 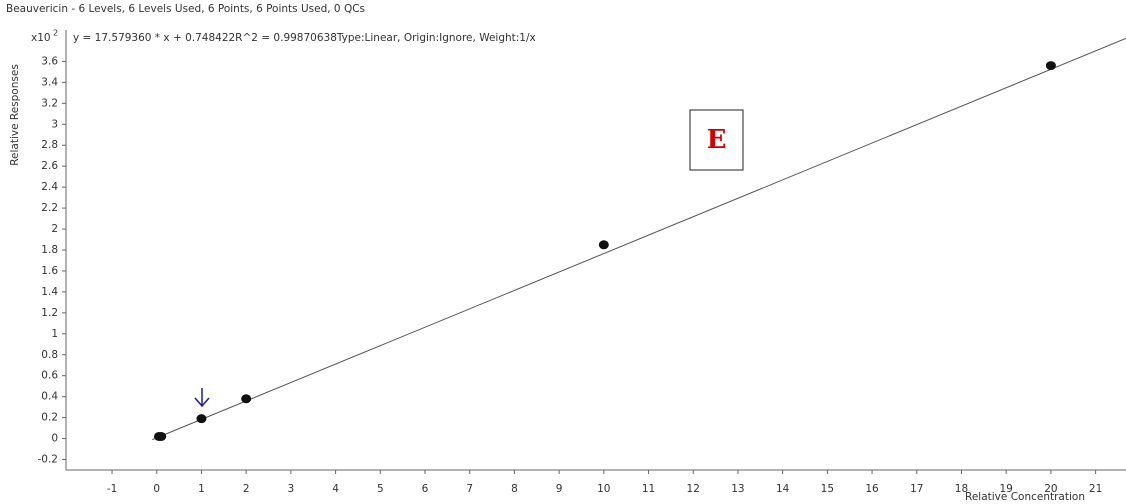 What do you see at coordinates (1025, 497) in the screenshot?
I see `x-axis-label: Relative Concentration` at bounding box center [1025, 497].